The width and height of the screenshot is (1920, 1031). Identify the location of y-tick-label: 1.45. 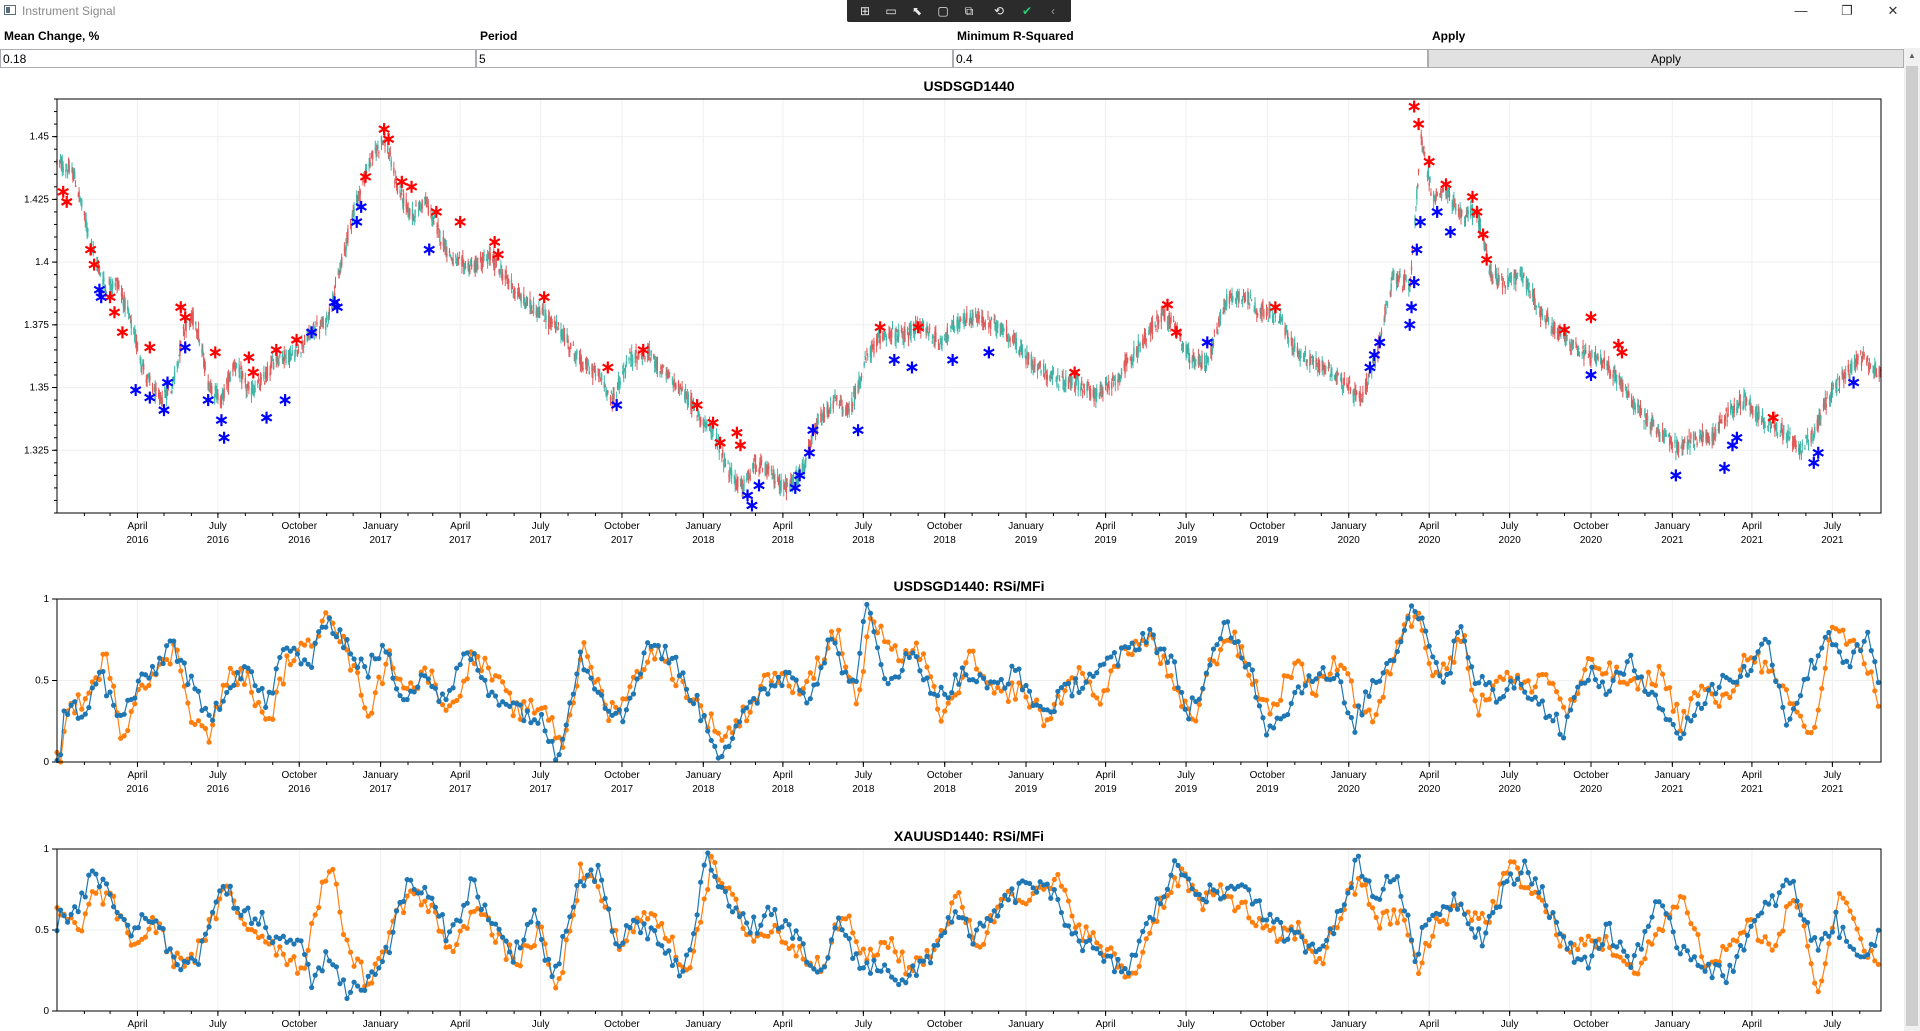
(40, 137).